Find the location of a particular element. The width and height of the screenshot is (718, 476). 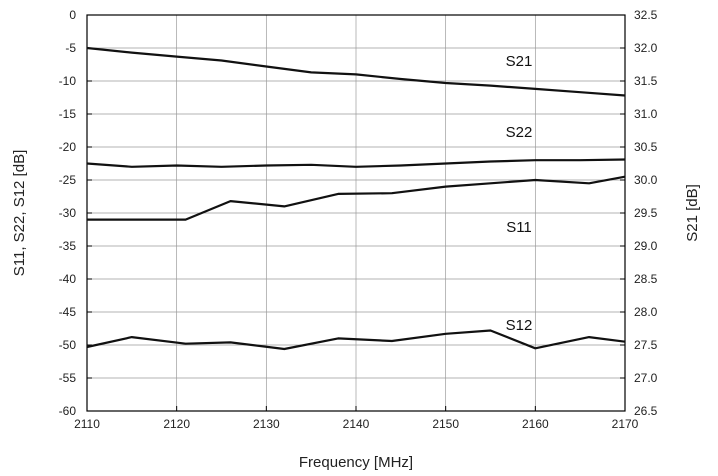

left-y-tick-label: -15 is located at coordinates (68, 114).